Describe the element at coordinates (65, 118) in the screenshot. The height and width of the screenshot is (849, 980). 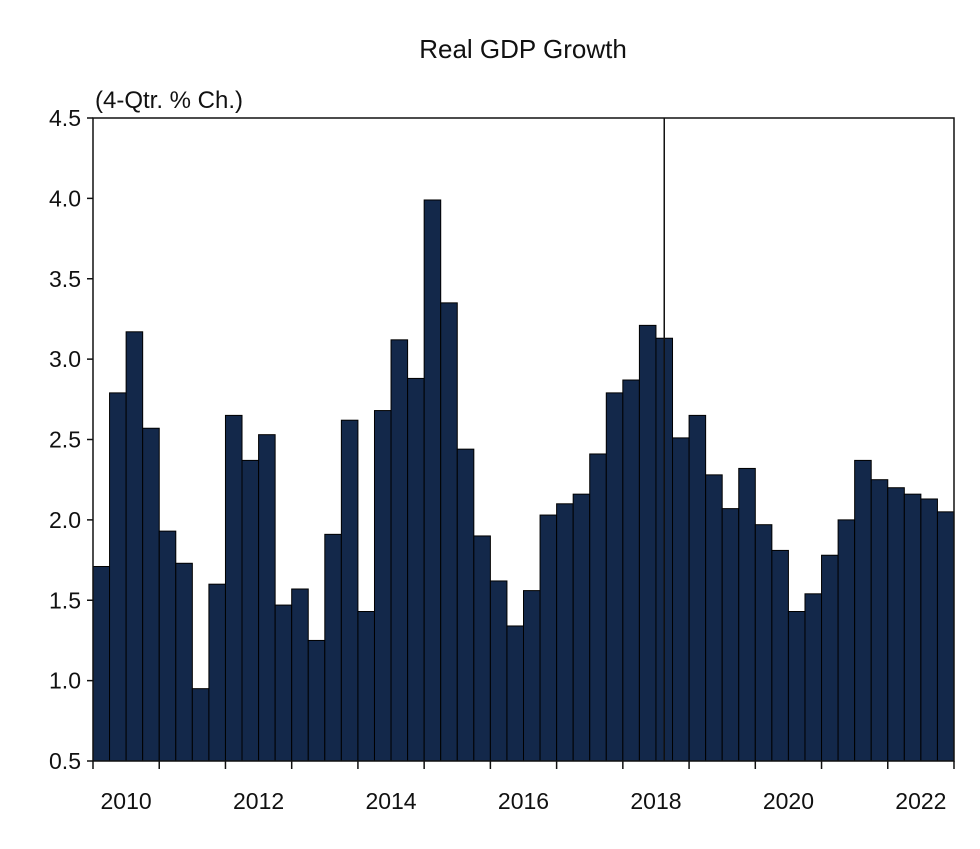
I see `y-tick-label: 4.5` at that location.